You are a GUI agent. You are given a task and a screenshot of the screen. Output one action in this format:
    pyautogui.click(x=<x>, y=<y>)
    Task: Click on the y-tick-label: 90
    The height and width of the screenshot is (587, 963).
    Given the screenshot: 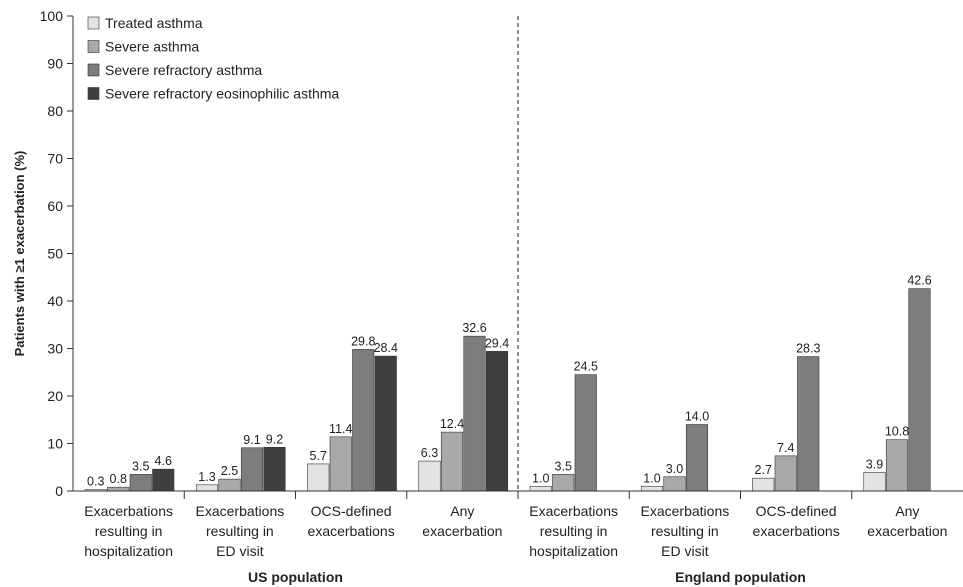 What is the action you would take?
    pyautogui.click(x=55, y=64)
    